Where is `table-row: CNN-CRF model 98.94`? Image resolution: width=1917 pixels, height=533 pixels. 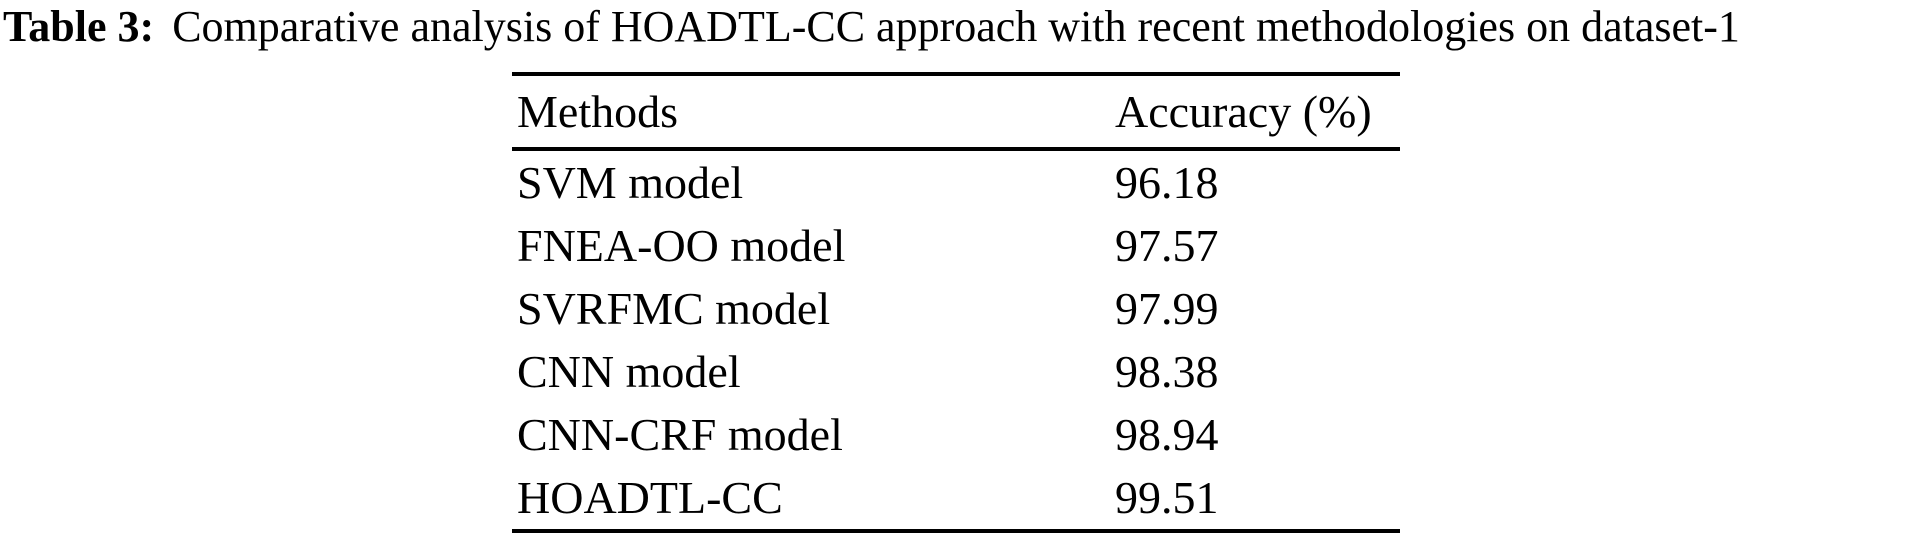 table-row: CNN-CRF model 98.94 is located at coordinates (956, 434).